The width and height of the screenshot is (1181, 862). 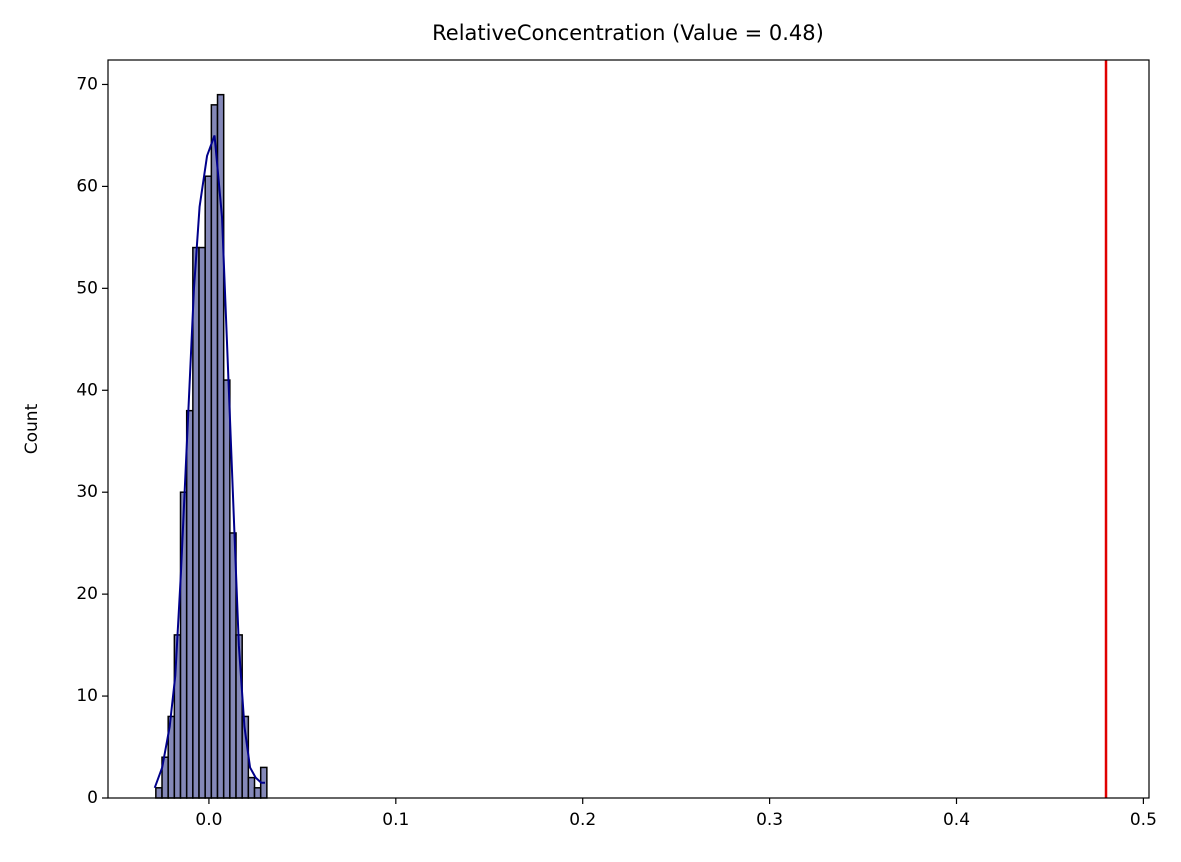 What do you see at coordinates (87, 696) in the screenshot?
I see `y-tick-label: 10` at bounding box center [87, 696].